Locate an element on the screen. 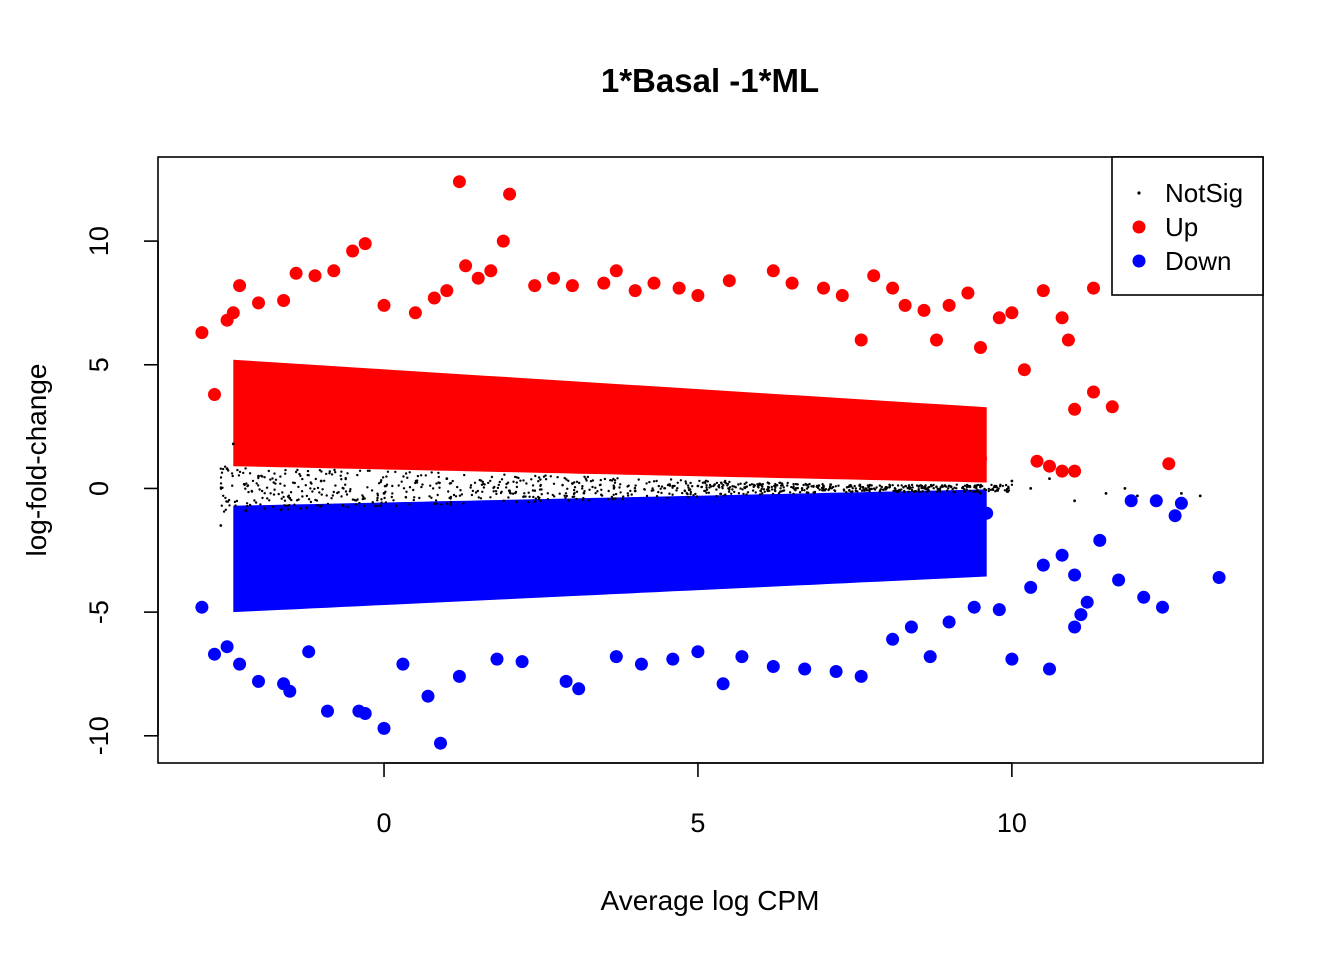 The height and width of the screenshot is (960, 1344). down-cloud is located at coordinates (610, 551).